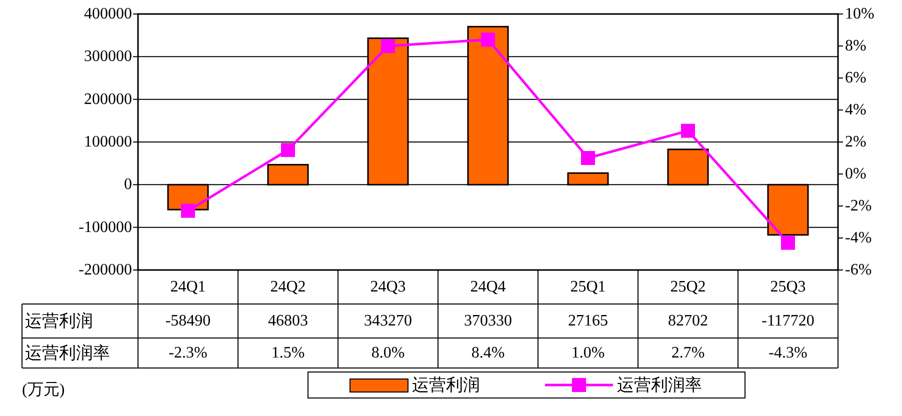  I want to click on y2-tick-label: 2%, so click(855, 142).